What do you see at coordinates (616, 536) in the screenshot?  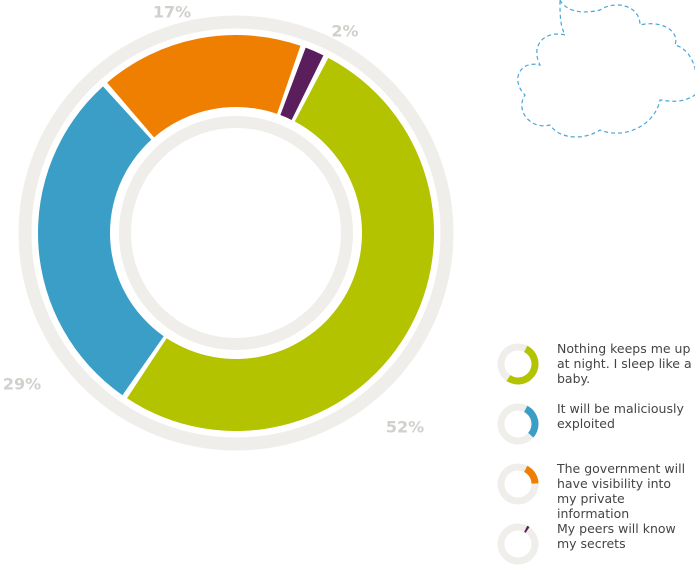 I see `legend-label: My peers will know my secrets` at bounding box center [616, 536].